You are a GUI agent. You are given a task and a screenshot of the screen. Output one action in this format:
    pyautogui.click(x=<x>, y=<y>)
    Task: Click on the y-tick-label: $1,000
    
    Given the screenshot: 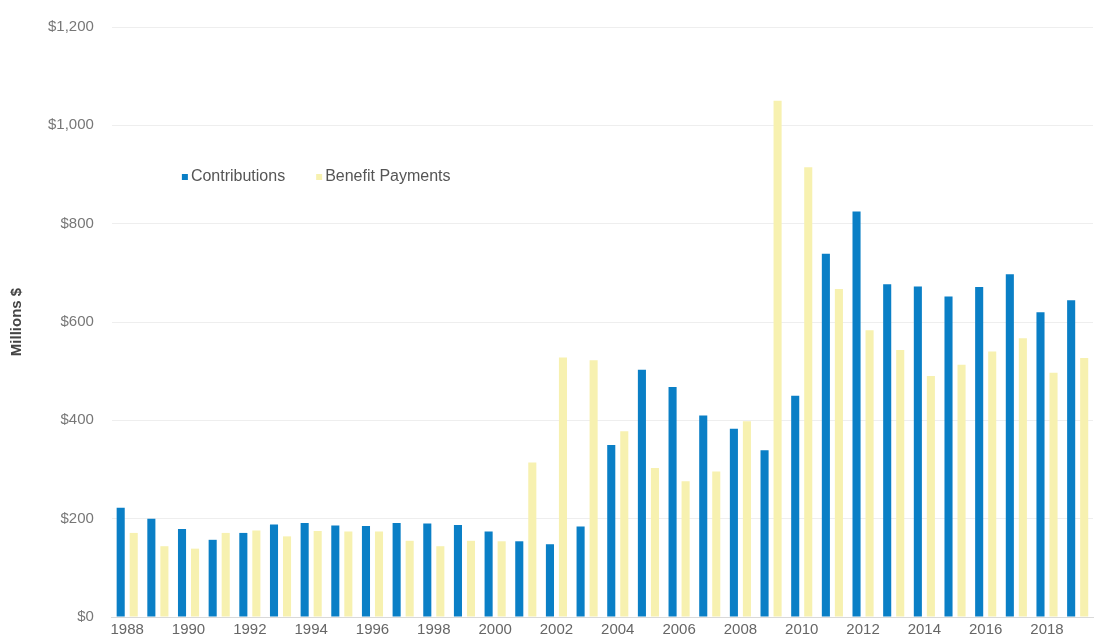 What is the action you would take?
    pyautogui.click(x=70, y=124)
    